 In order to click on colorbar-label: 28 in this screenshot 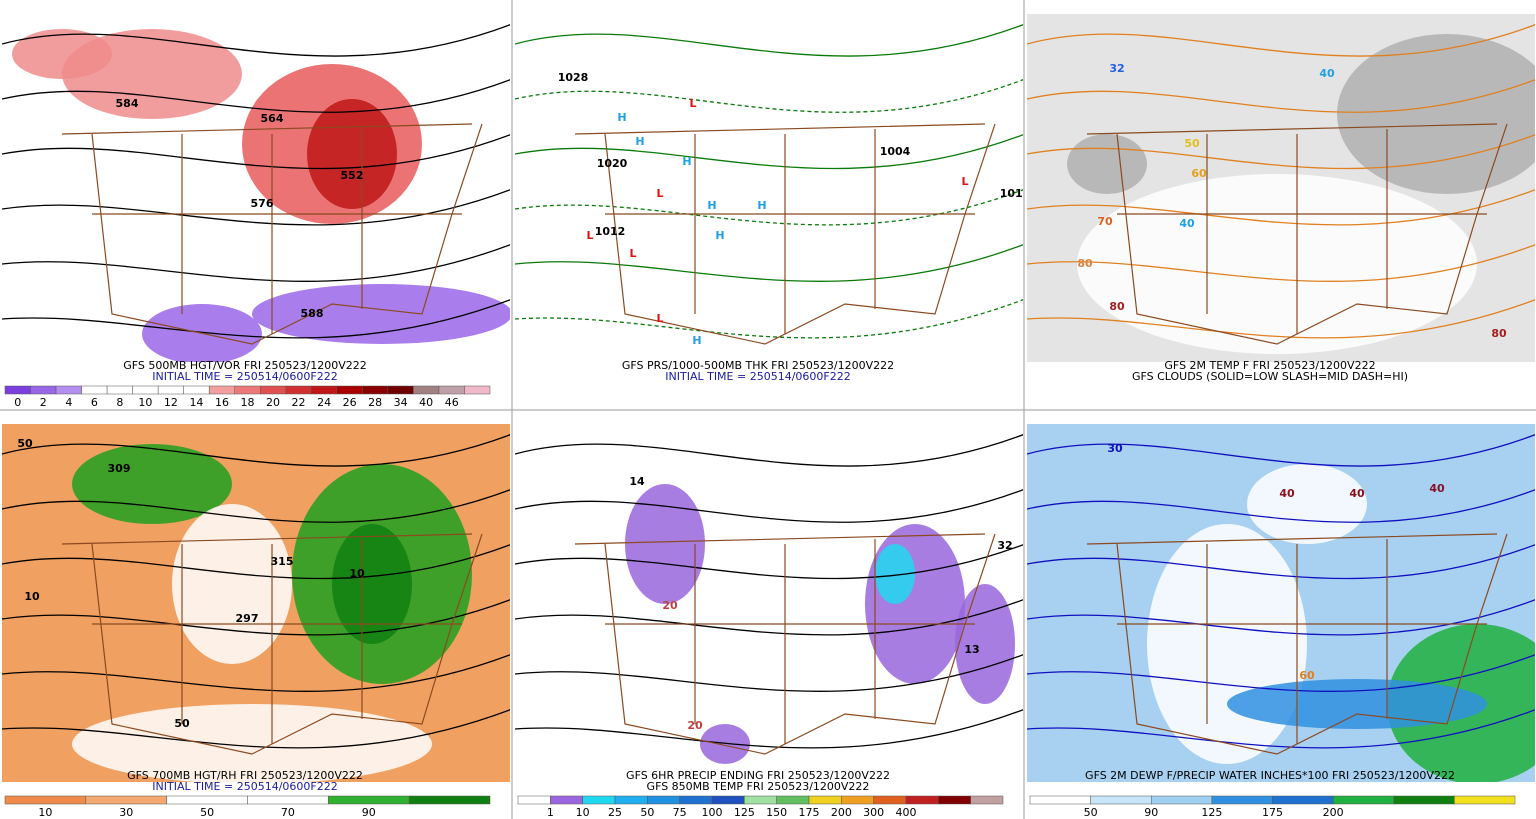, I will do `click(375, 402)`.